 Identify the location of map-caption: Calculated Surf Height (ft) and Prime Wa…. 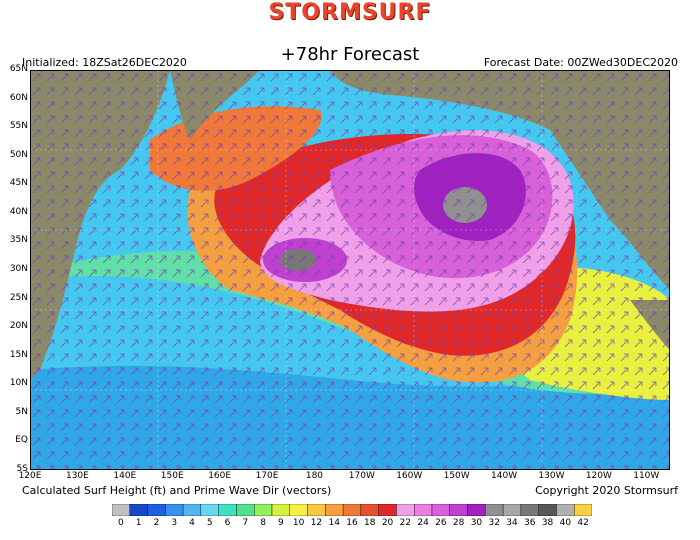
(177, 490).